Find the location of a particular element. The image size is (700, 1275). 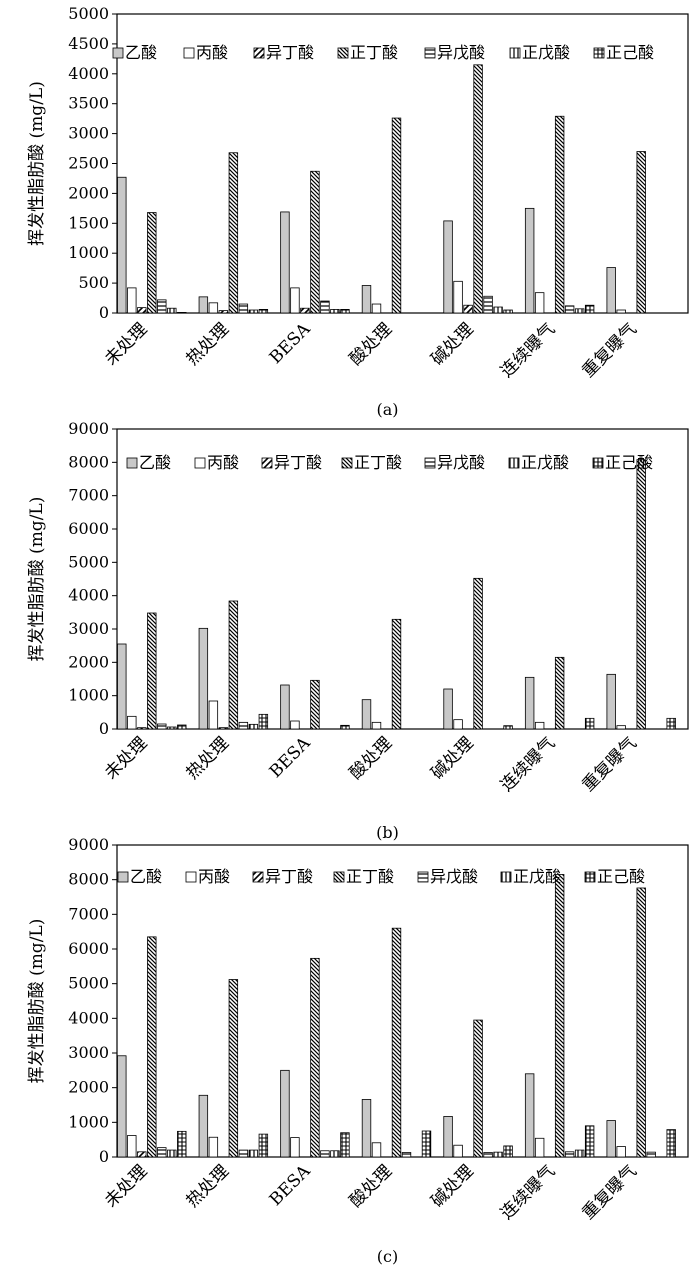

bar-丙酸-重复曝气 is located at coordinates (621, 727).